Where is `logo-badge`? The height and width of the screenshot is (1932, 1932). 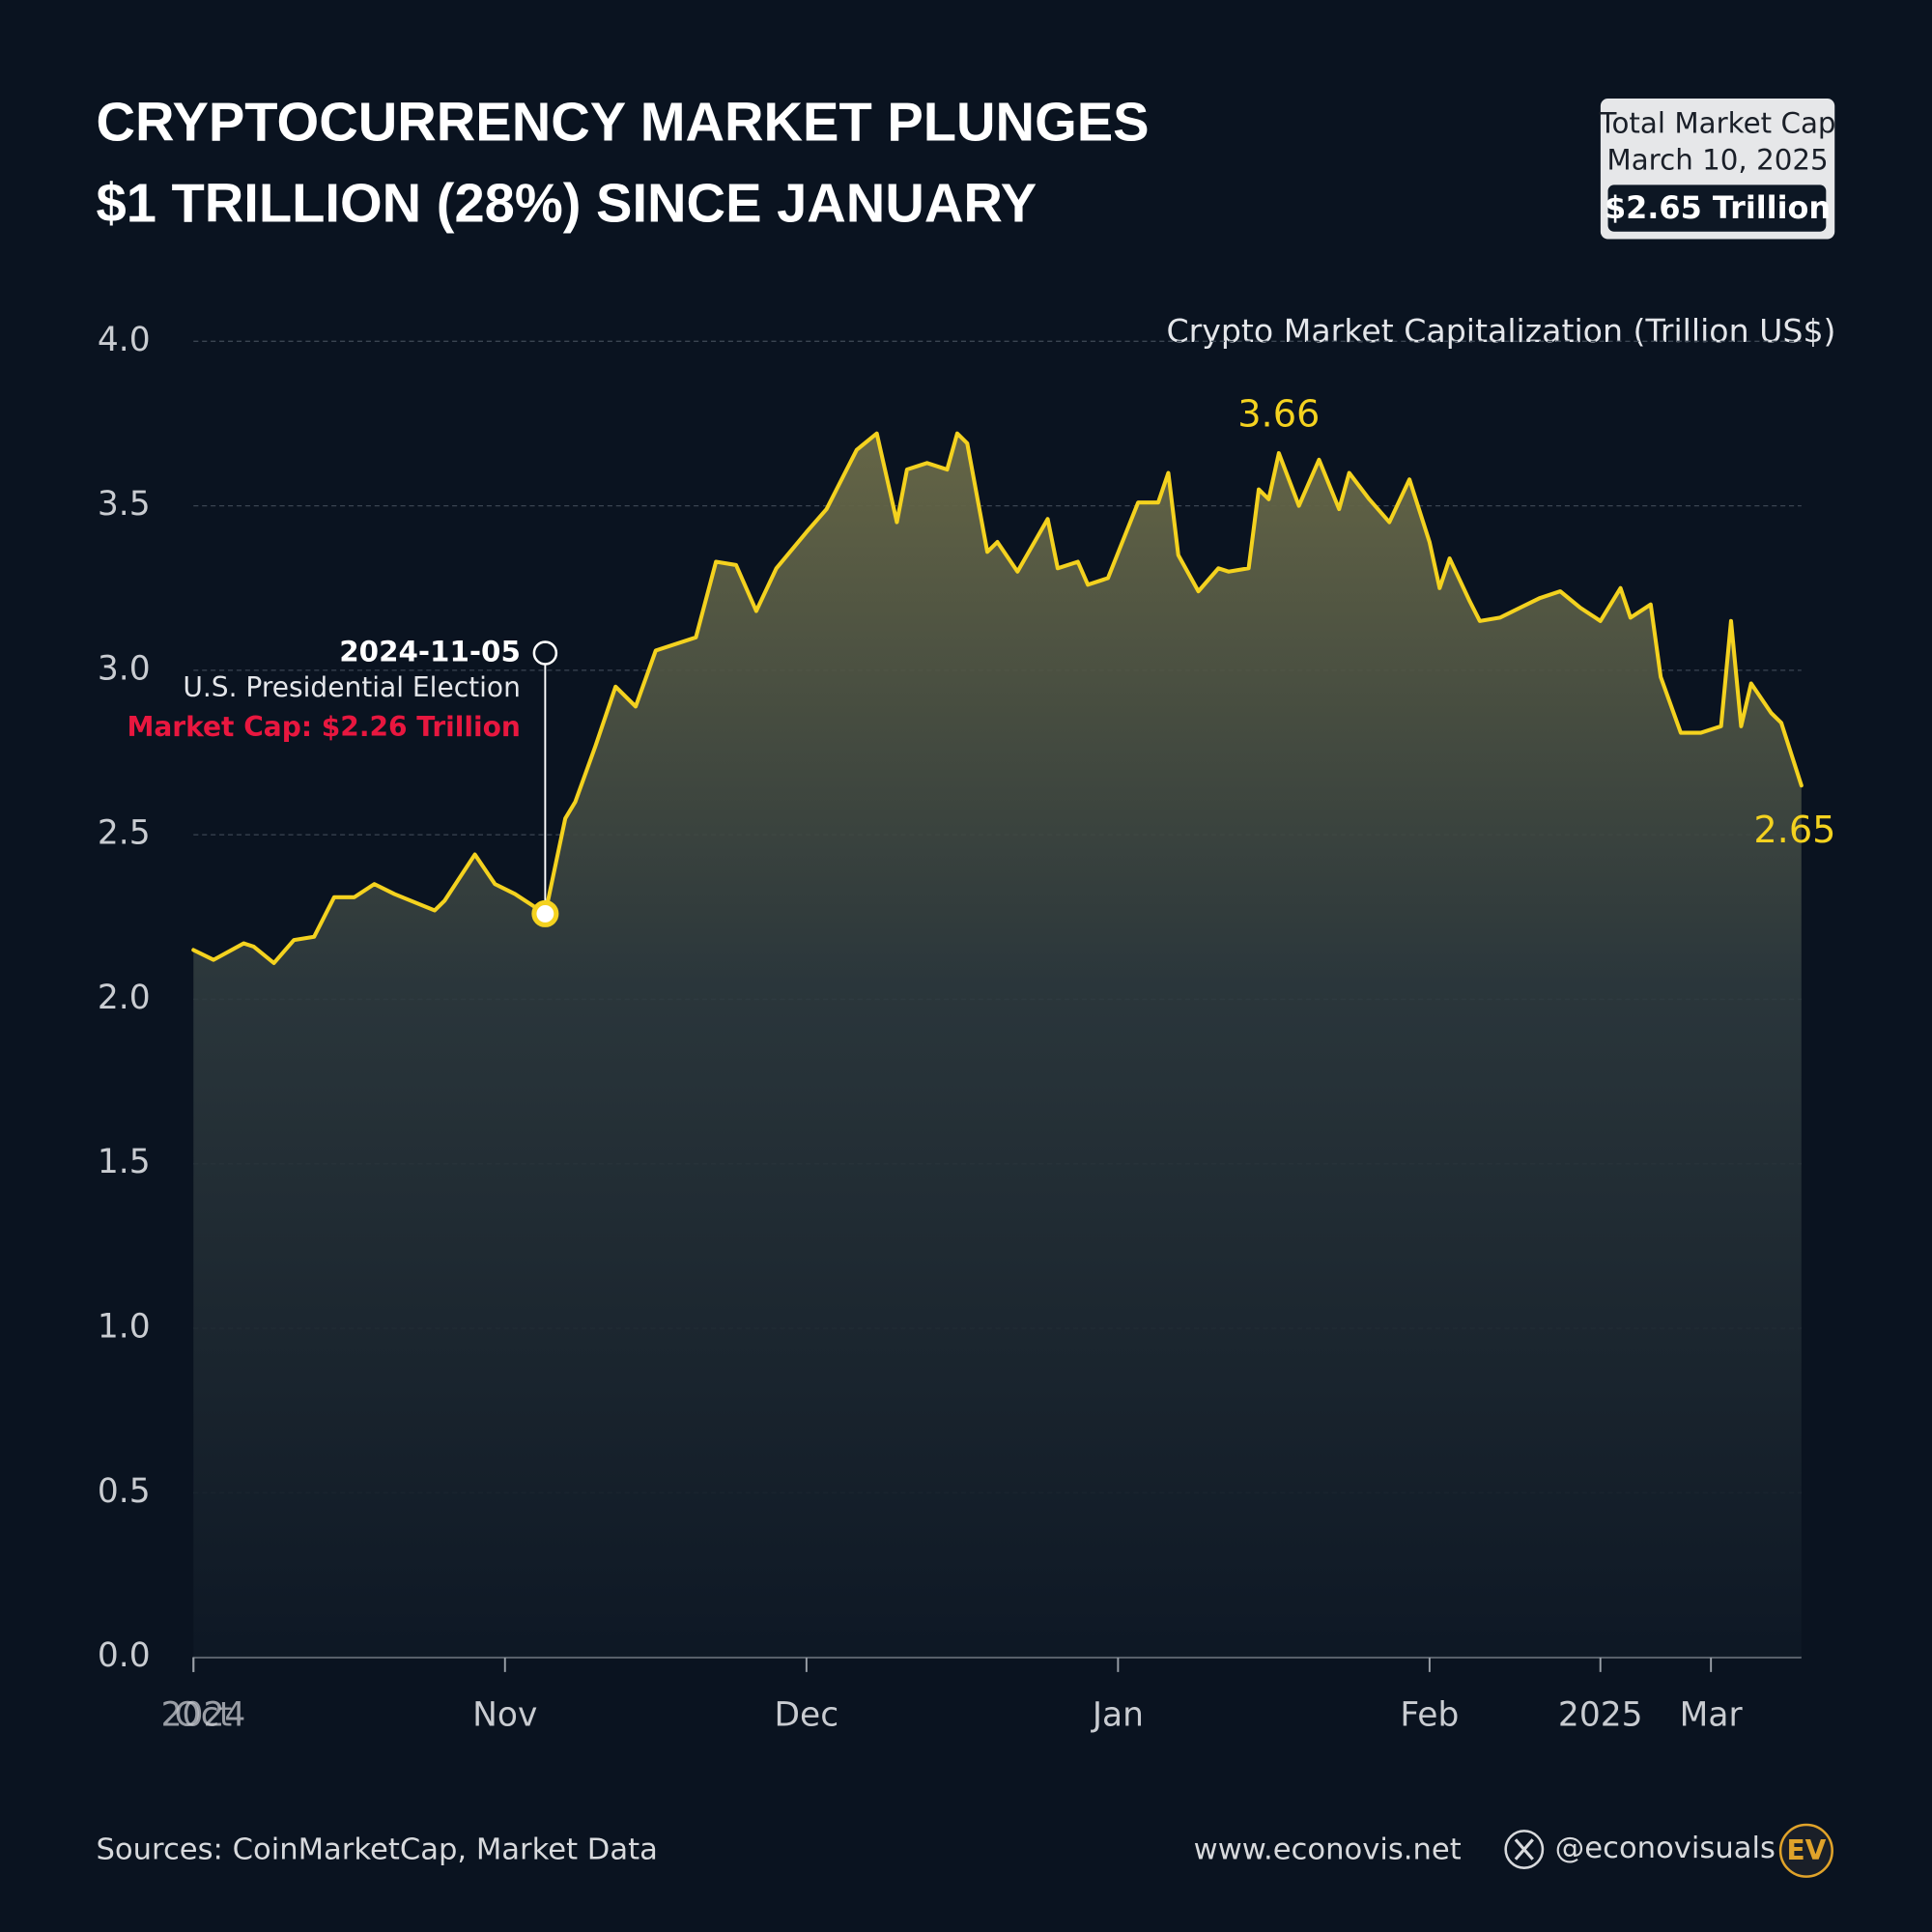 logo-badge is located at coordinates (1805, 1850).